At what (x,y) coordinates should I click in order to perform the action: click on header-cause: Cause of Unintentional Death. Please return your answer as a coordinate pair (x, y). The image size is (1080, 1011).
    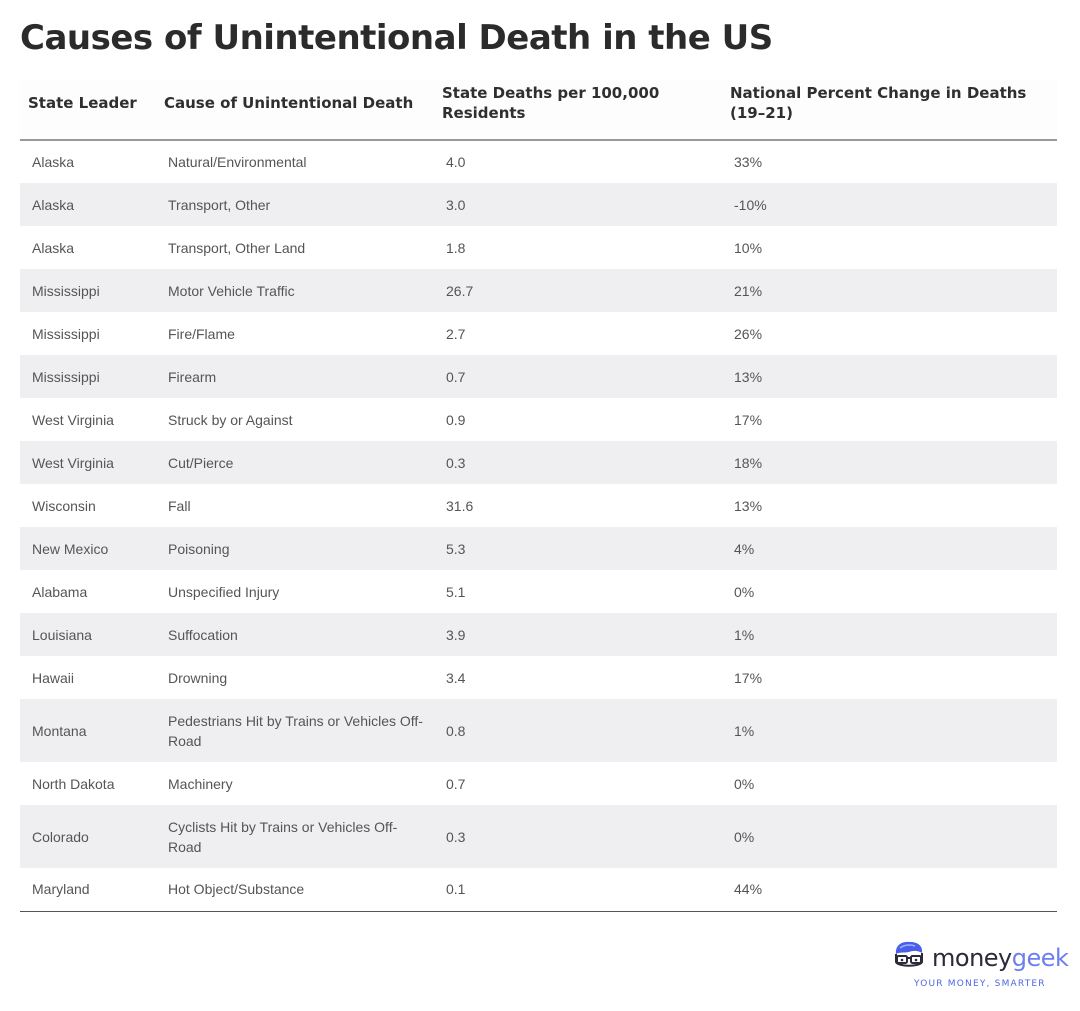
    Looking at the image, I should click on (295, 110).